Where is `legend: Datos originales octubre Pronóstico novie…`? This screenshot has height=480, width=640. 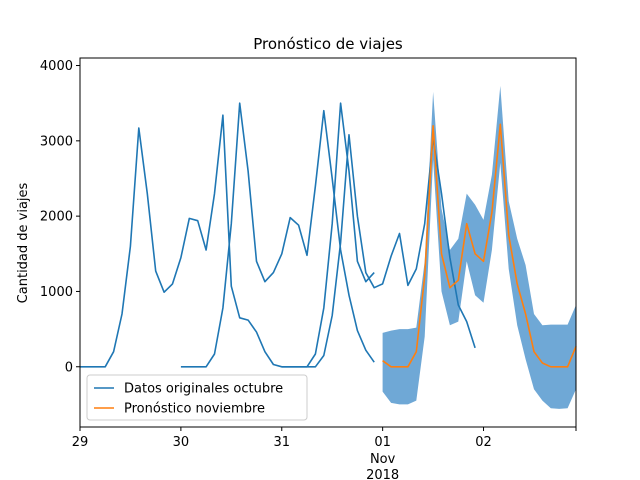
legend: Datos originales octubre Pronóstico novie… is located at coordinates (197, 397).